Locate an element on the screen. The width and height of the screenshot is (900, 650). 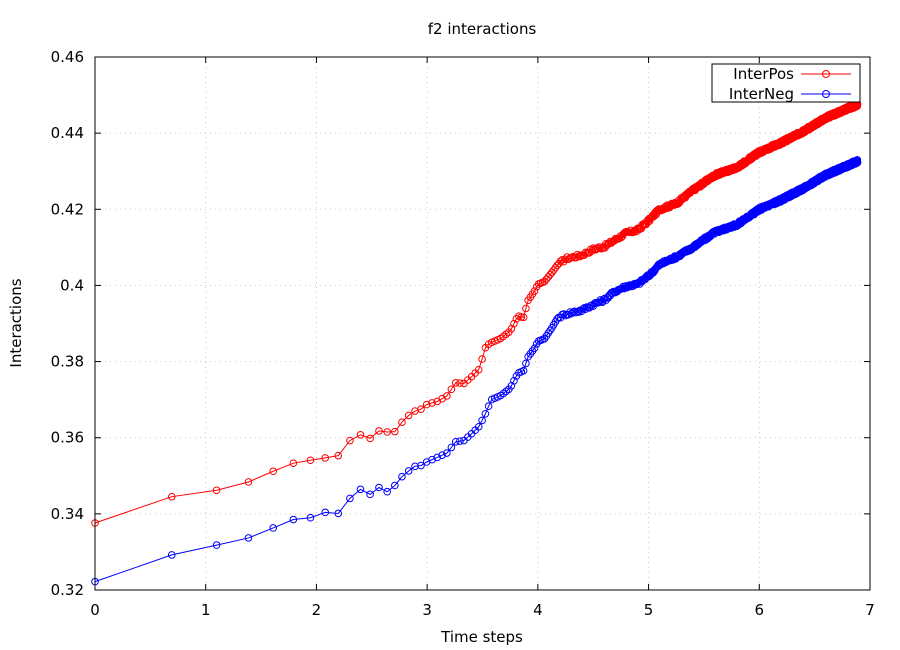
y-tick-label: 0.42 is located at coordinates (67, 209).